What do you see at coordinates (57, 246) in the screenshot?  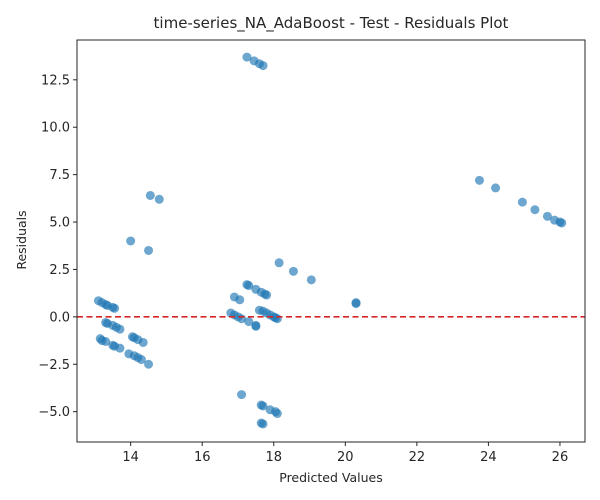 I see `y-axis: −5.0 −2.5 0.0 2.5 5.0 7.5 10.0 12.5` at bounding box center [57, 246].